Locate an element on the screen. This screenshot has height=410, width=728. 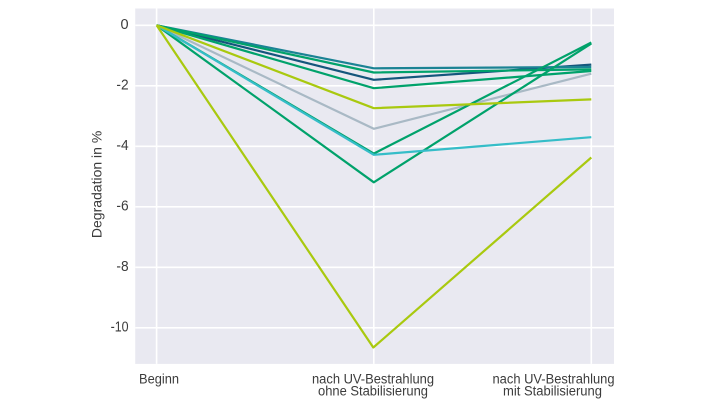
svg-text: -6 is located at coordinates (122, 207).